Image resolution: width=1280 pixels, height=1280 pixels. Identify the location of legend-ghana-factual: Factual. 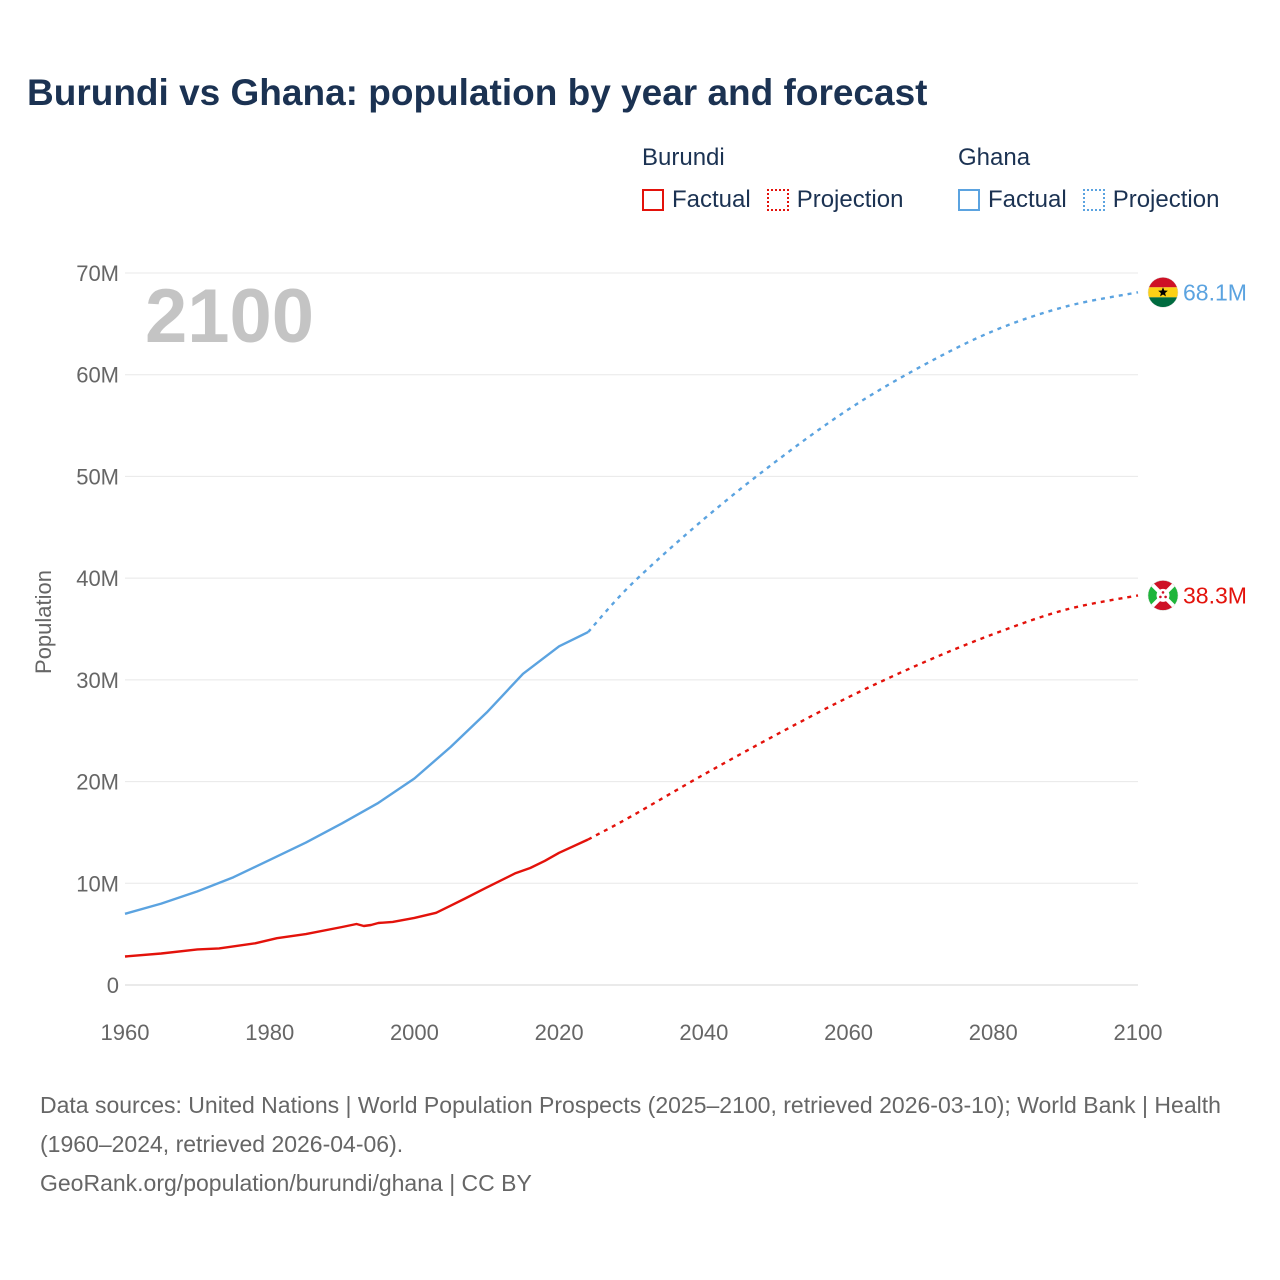
(1012, 200).